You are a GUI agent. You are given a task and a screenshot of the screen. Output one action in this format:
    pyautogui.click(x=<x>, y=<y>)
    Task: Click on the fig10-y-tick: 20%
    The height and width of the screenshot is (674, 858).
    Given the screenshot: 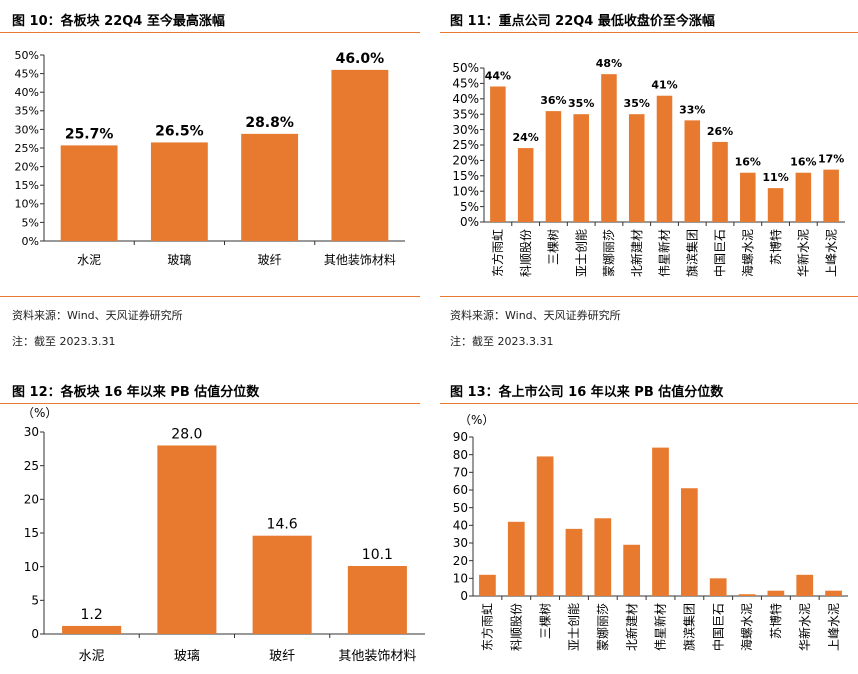 What is the action you would take?
    pyautogui.click(x=27, y=166)
    